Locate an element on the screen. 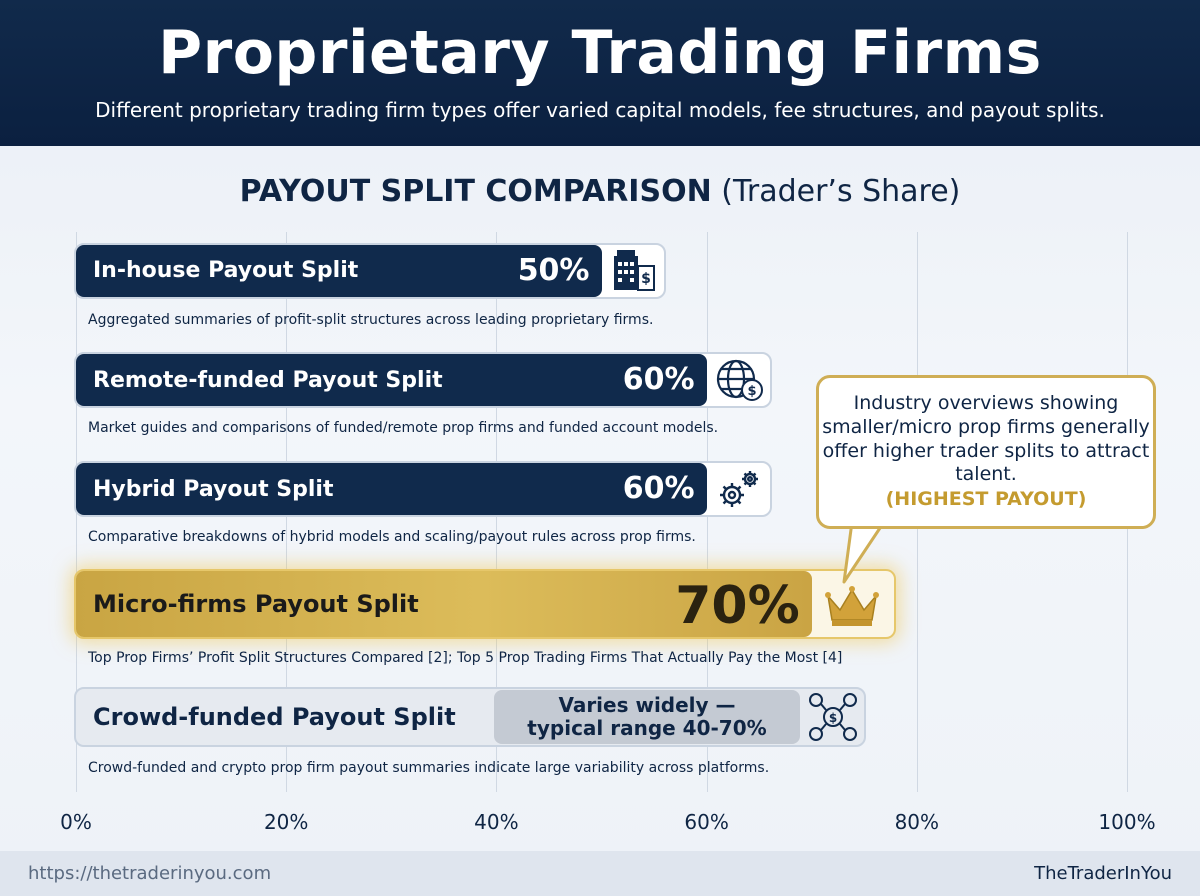  crown-icon is located at coordinates (852, 606).